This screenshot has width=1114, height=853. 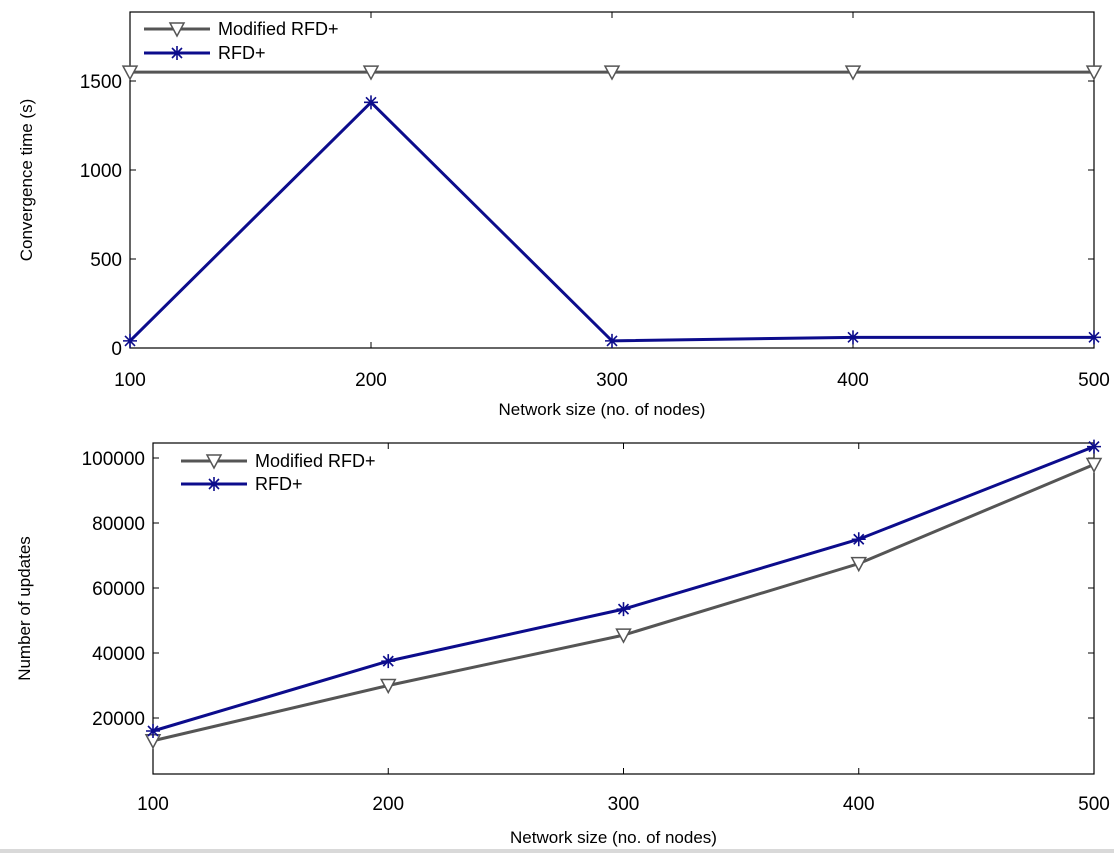 I want to click on bottom-border, so click(x=557, y=851).